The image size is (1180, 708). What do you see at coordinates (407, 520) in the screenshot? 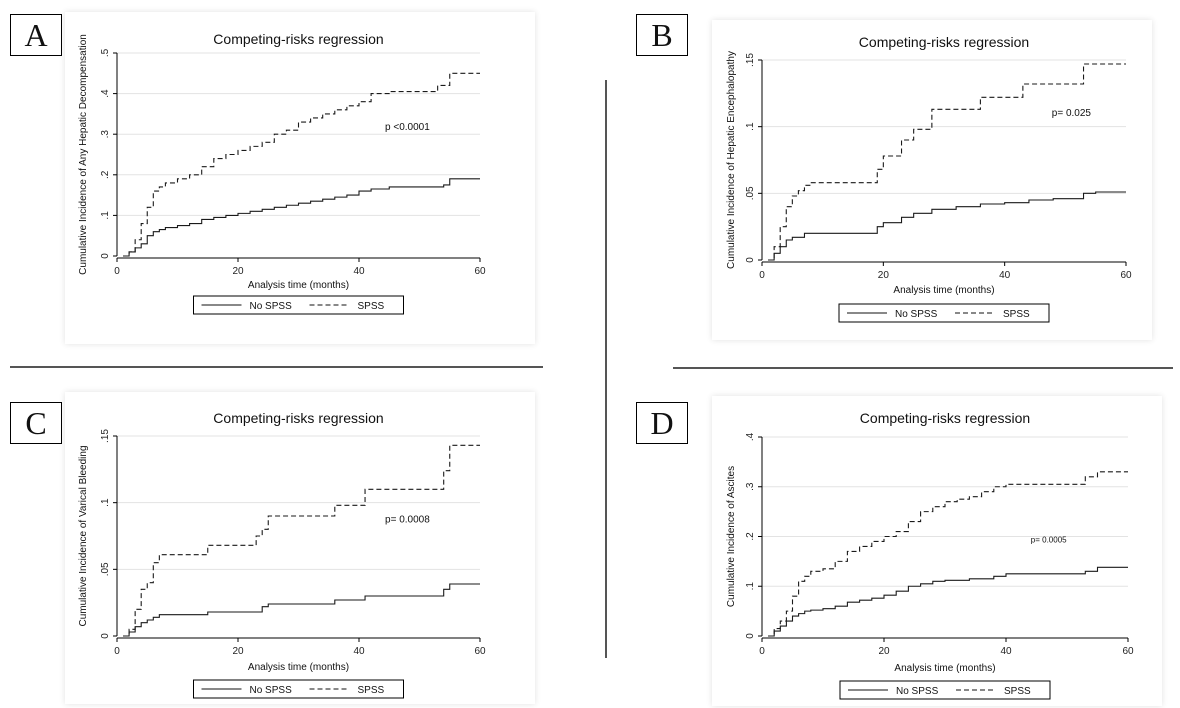
I see `p-value-annotation: p= 0.0008` at bounding box center [407, 520].